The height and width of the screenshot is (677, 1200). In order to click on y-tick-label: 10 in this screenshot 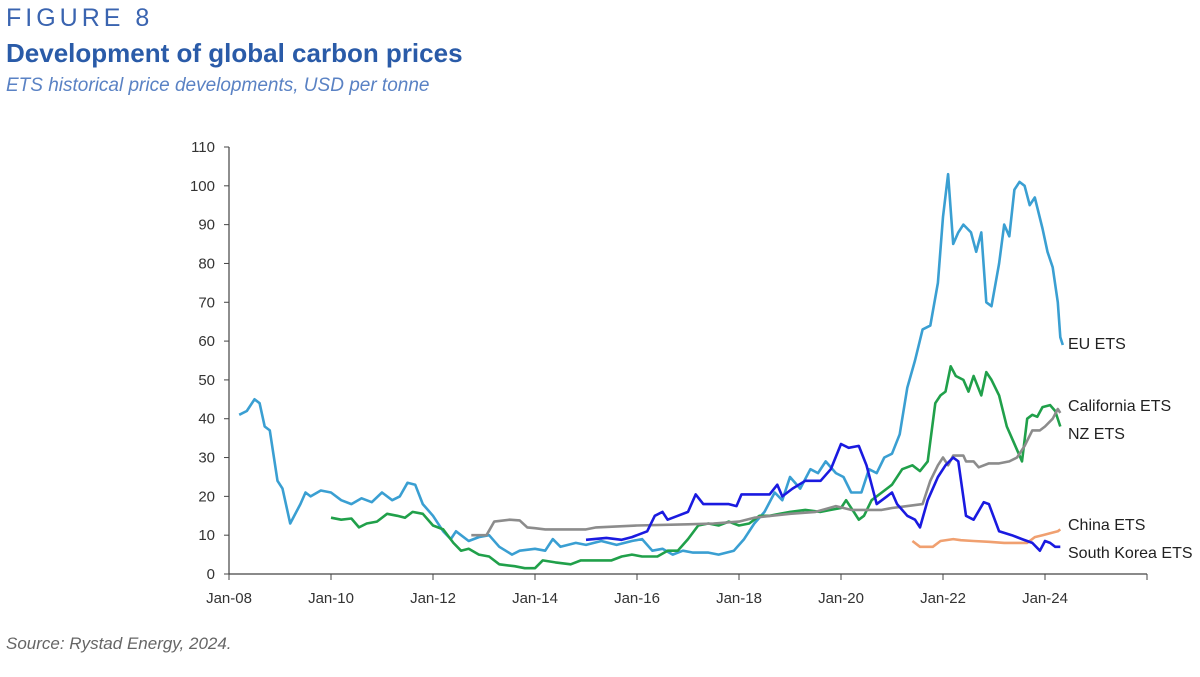, I will do `click(206, 535)`.